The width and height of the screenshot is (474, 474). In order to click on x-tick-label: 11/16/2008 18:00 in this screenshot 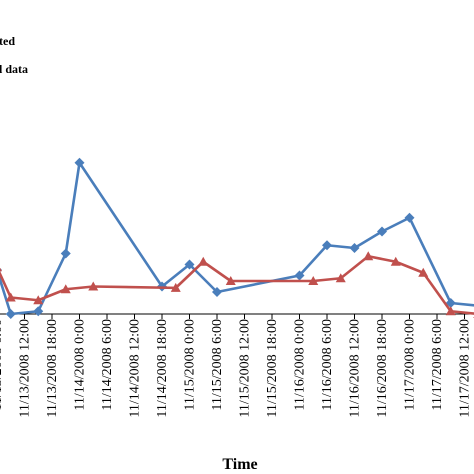, I will do `click(382, 368)`.